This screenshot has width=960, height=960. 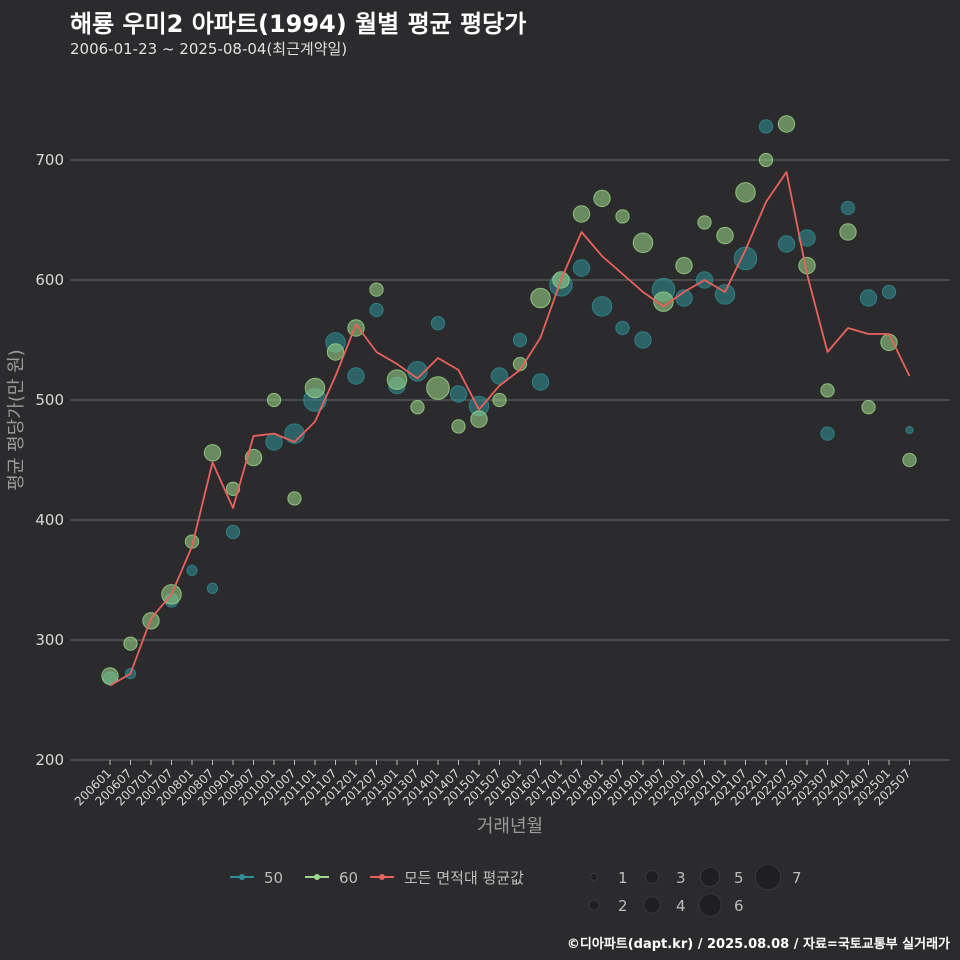 I want to click on y-tick-label: 700, so click(x=49, y=160).